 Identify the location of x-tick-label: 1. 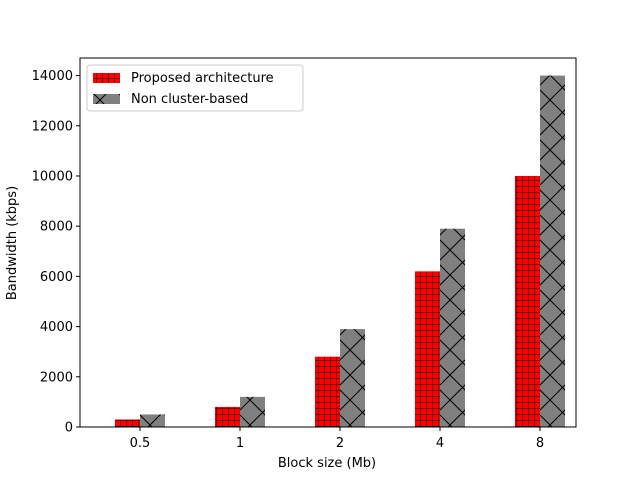
(240, 443).